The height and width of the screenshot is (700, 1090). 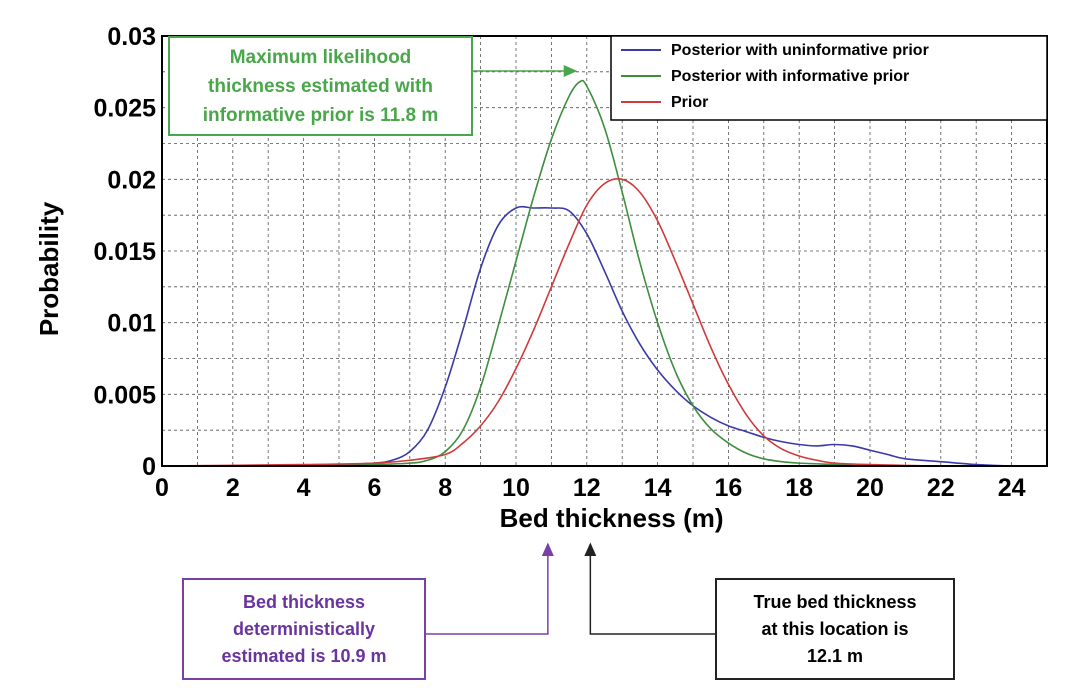 I want to click on y-tick-label: 0, so click(x=149, y=467).